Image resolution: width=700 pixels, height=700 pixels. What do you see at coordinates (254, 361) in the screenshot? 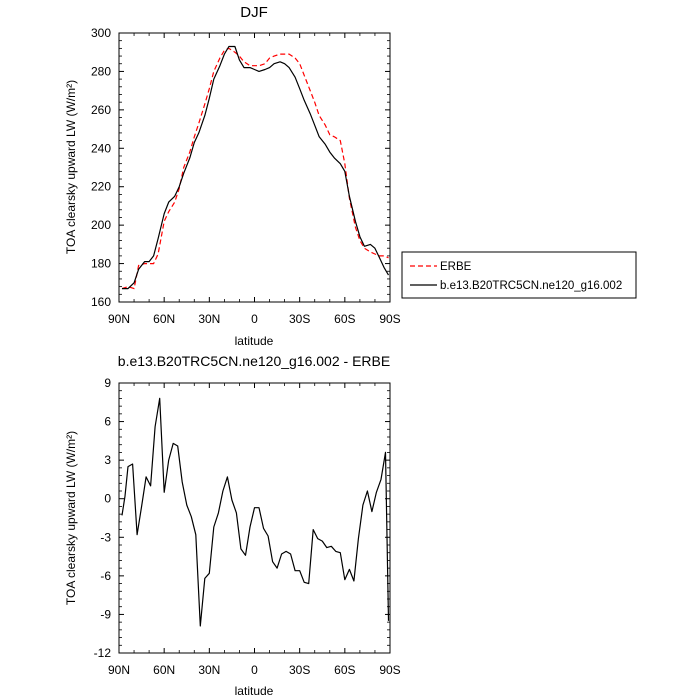
I see `bottom-title: b.e13.B20TRC5CN.ne120_g16.002 - ERBE` at bounding box center [254, 361].